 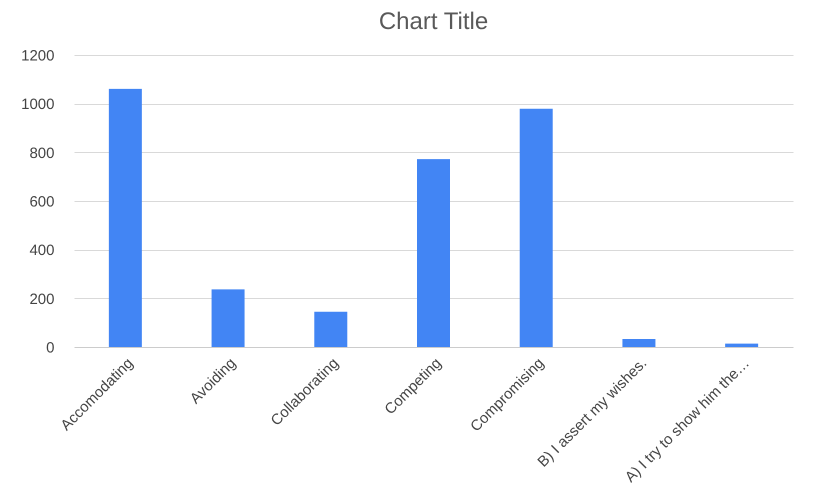 I want to click on y-tick-label: 400, so click(x=41, y=251).